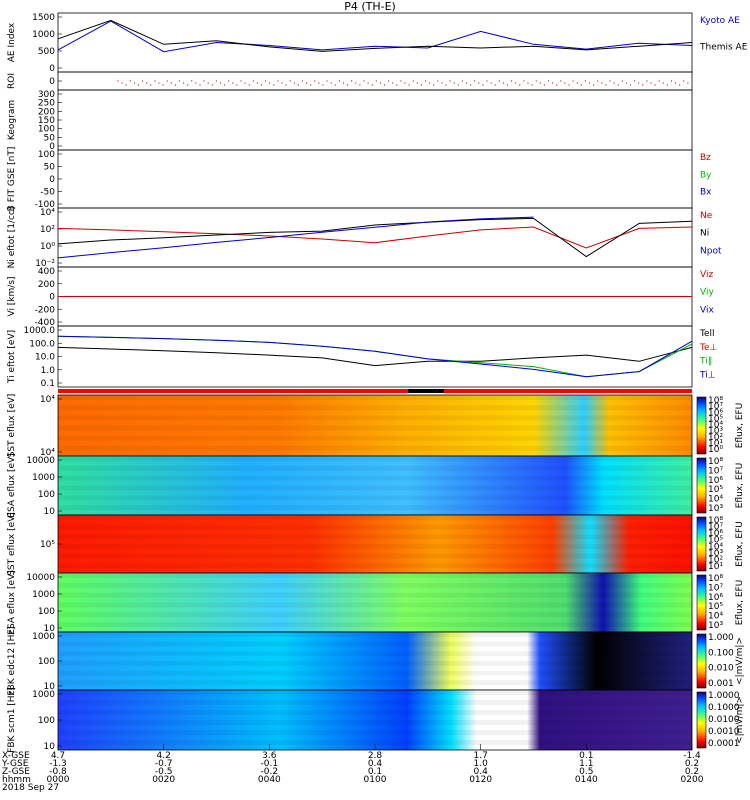 The image size is (750, 800). Describe the element at coordinates (16, 756) in the screenshot. I see `footer-label-xgse: X-GSE` at that location.